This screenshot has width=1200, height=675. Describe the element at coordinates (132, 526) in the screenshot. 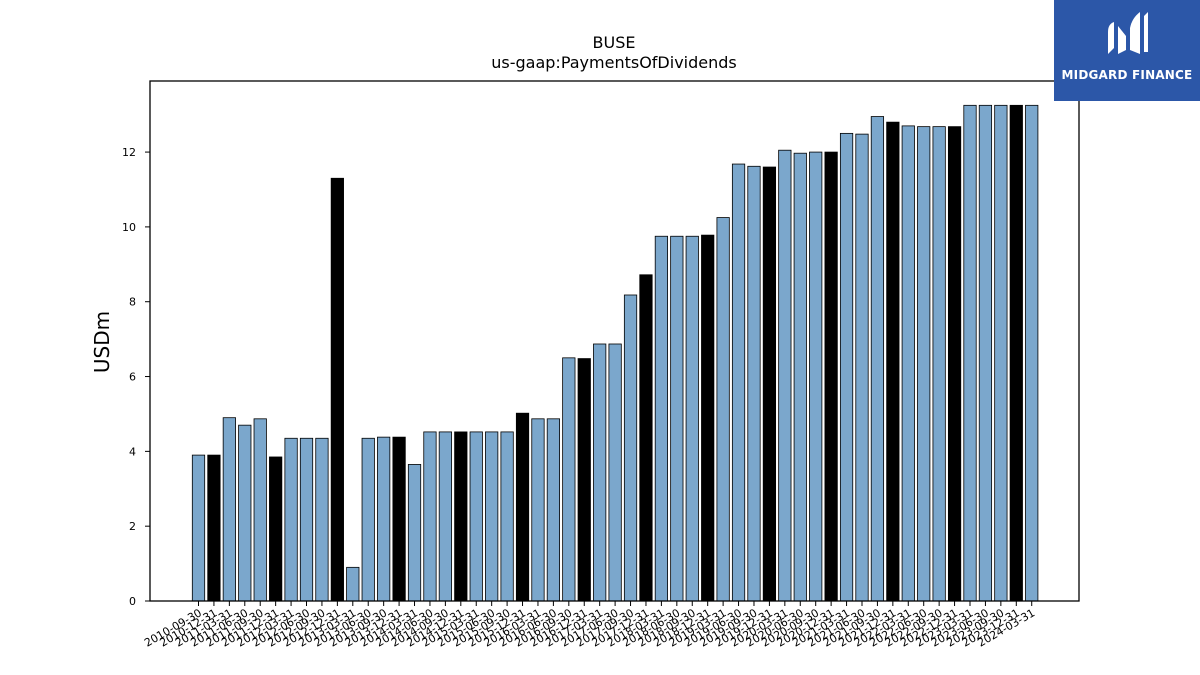

I see `y-tick-label: 2` at that location.